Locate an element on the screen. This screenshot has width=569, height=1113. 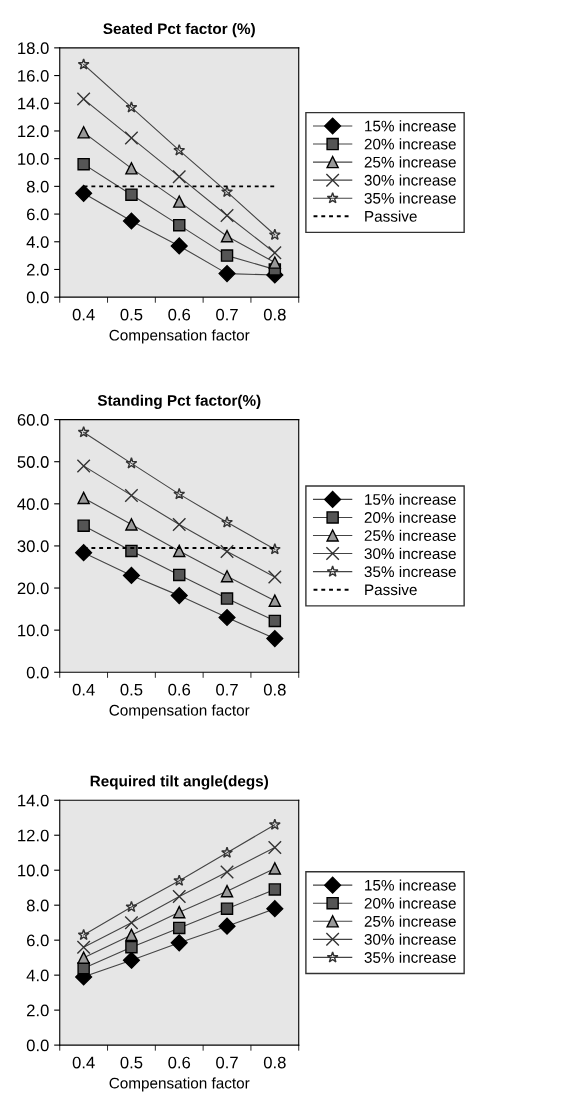
y-tick-label: 30.0 is located at coordinates (33, 546).